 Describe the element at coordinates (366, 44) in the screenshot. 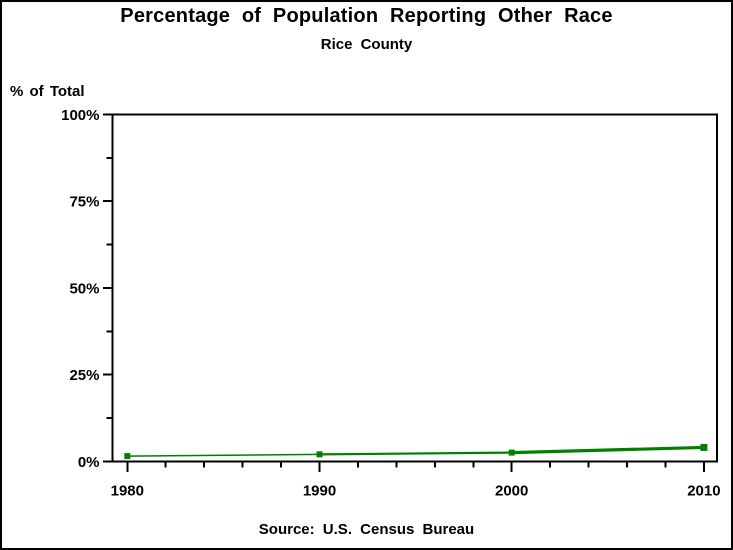

I see `chart-subtitle: Rice County` at that location.